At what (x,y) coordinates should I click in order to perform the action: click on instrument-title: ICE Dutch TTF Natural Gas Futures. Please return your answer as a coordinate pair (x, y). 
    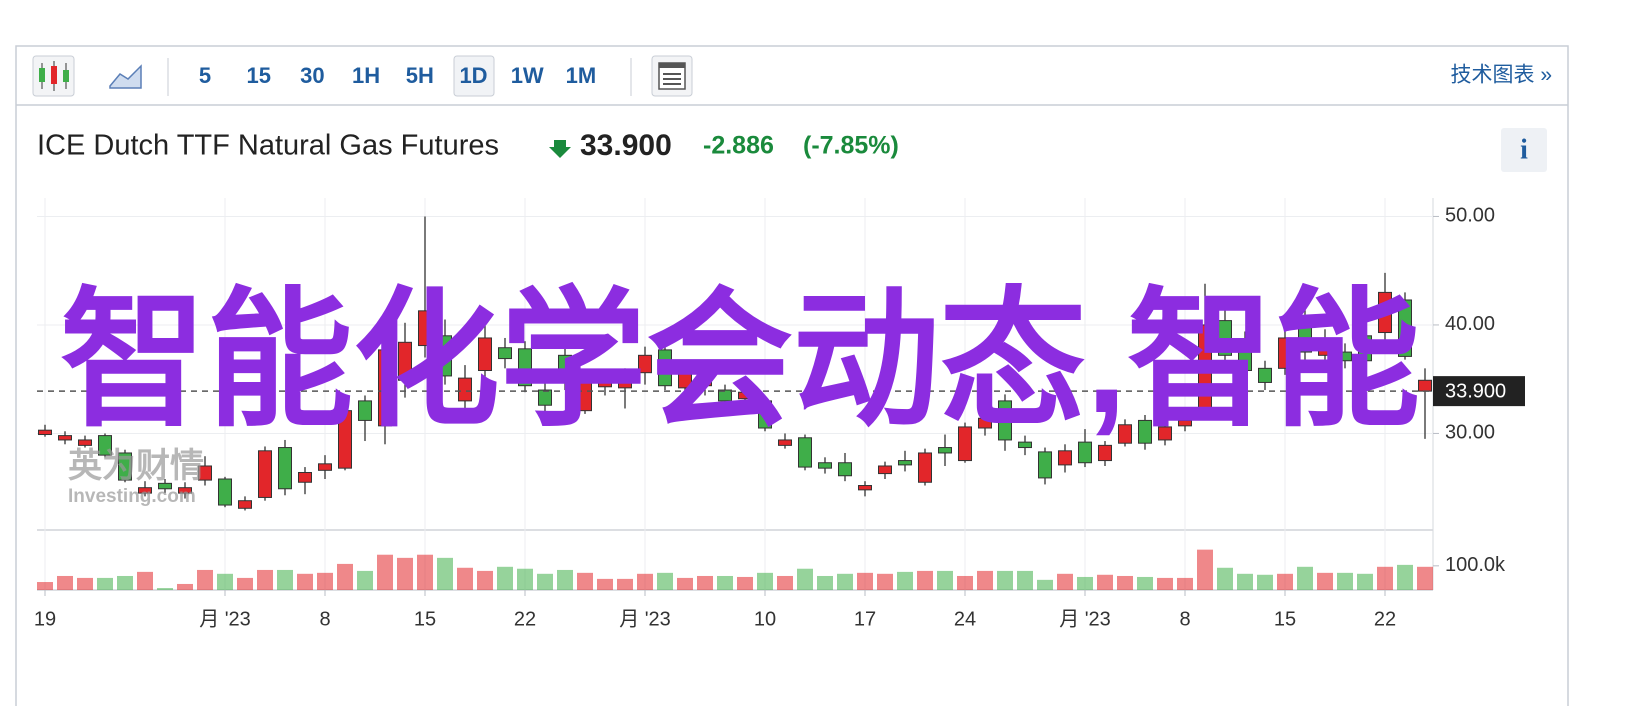
    Looking at the image, I should click on (268, 146).